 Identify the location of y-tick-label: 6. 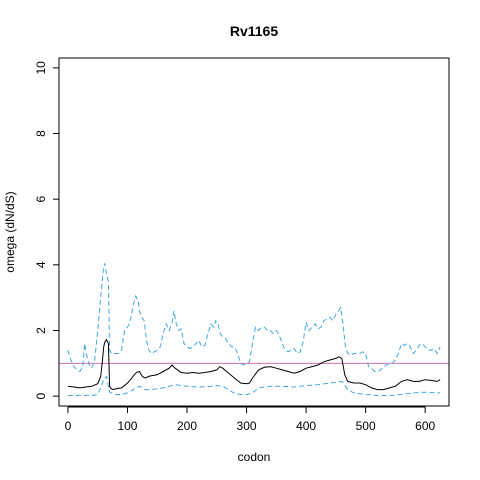
(41, 199).